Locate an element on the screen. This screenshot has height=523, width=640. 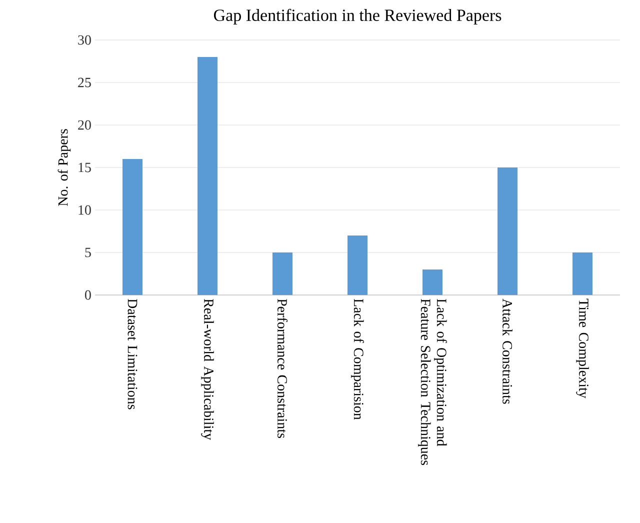
y-tick-label: 20 is located at coordinates (84, 125).